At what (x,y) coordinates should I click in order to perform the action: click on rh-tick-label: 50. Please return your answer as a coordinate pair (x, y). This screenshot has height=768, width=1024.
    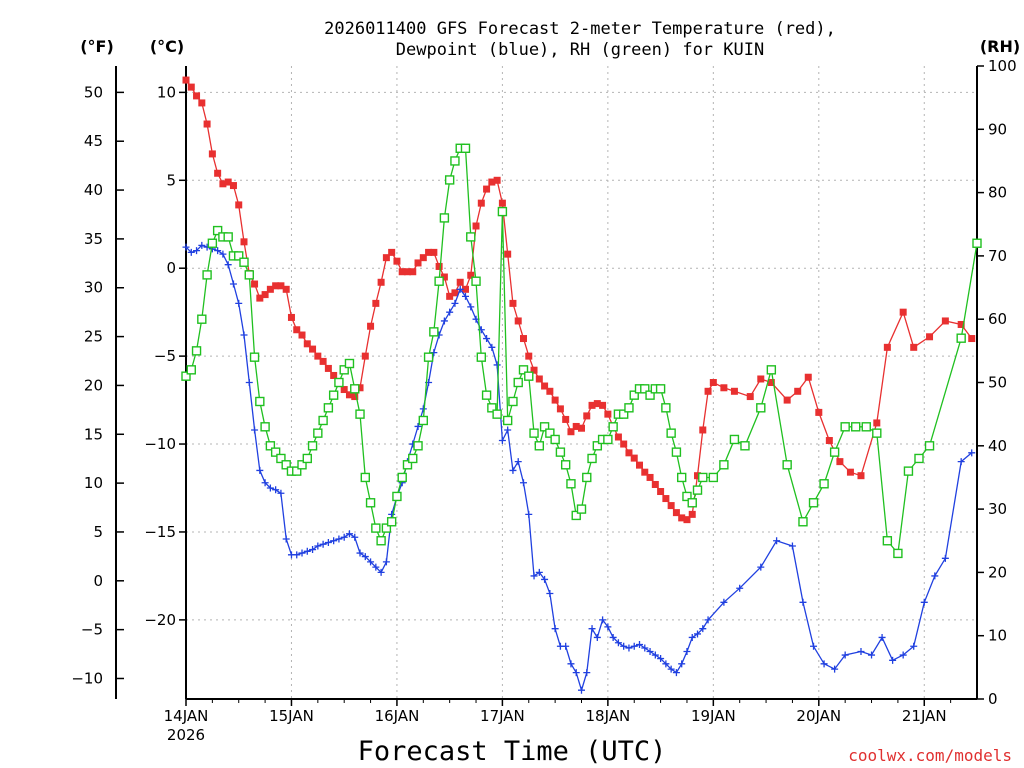
    Looking at the image, I should click on (997, 383).